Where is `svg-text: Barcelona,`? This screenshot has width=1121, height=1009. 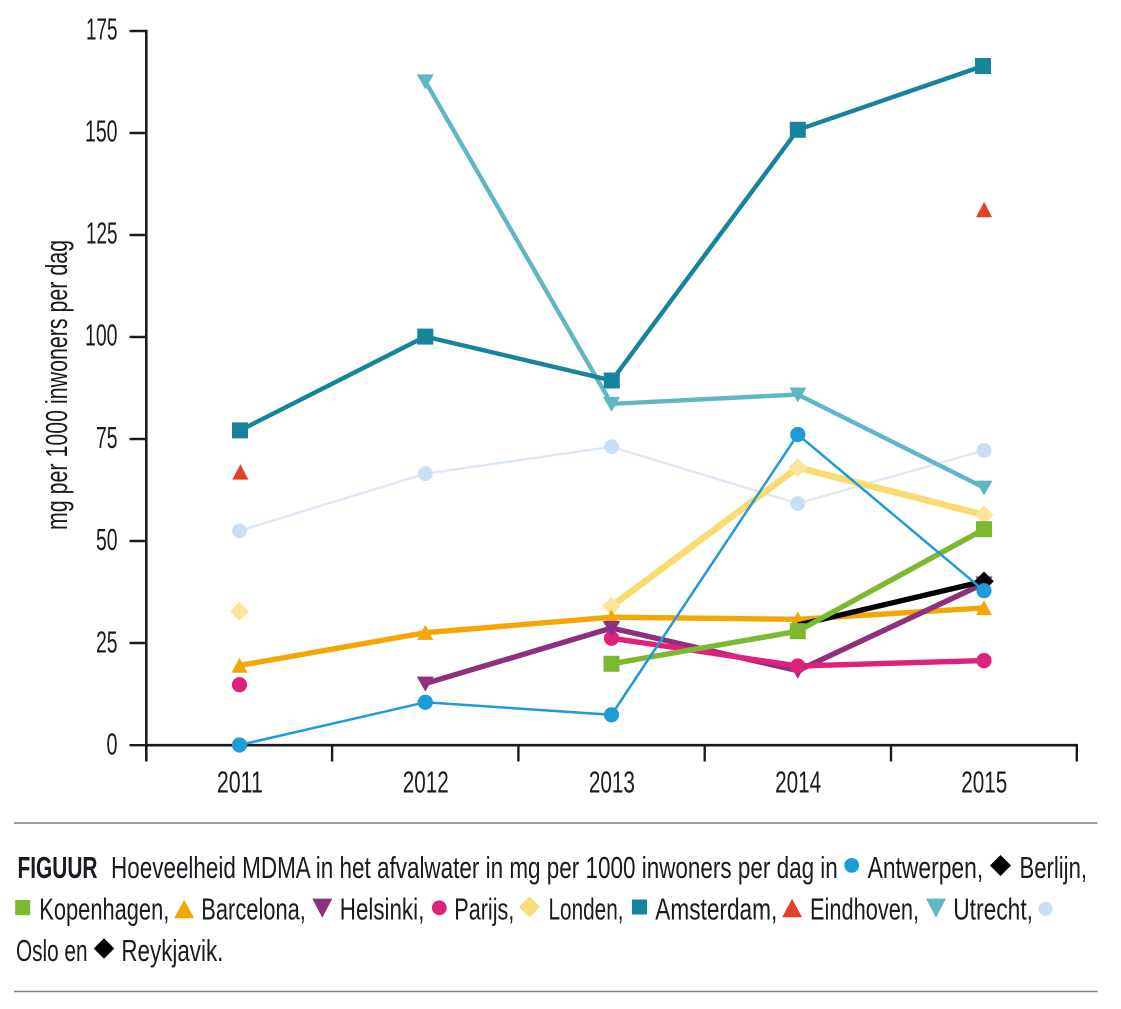 svg-text: Barcelona, is located at coordinates (253, 909).